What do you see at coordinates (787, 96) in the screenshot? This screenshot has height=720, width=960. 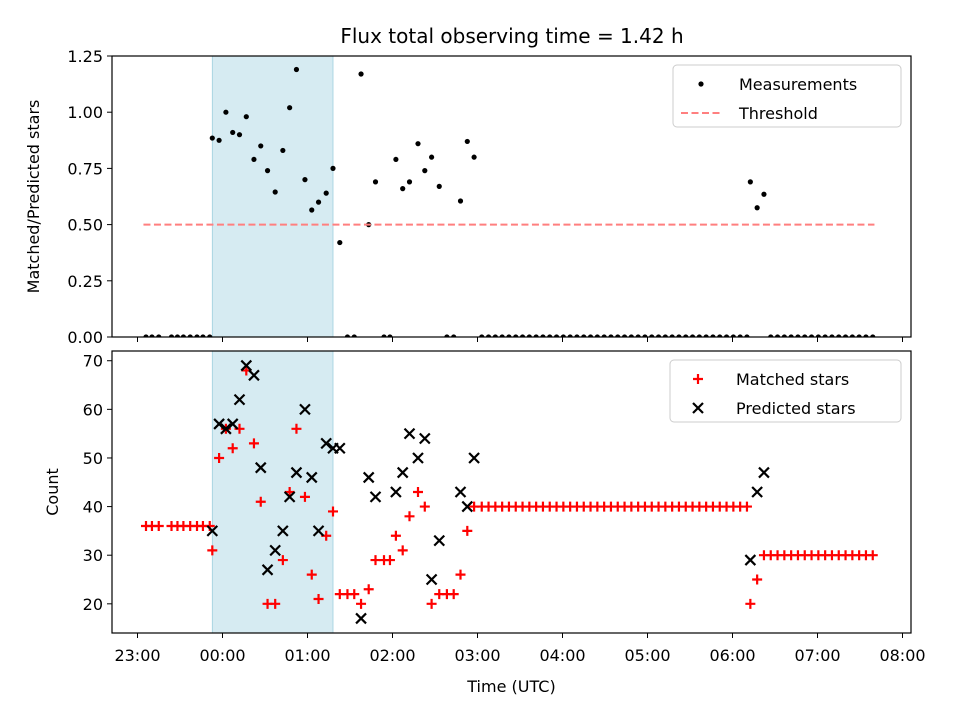 I see `legend: Measurements Threshold` at bounding box center [787, 96].